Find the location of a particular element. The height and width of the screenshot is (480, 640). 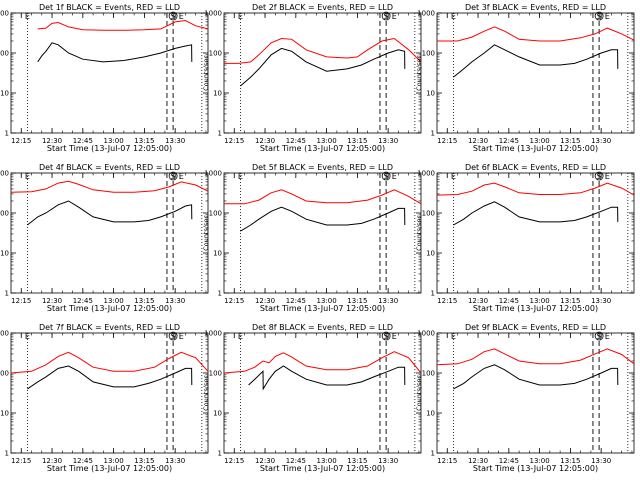

panel-title: Det 3f BLACK = Events, RED = LLD is located at coordinates (535, 7).